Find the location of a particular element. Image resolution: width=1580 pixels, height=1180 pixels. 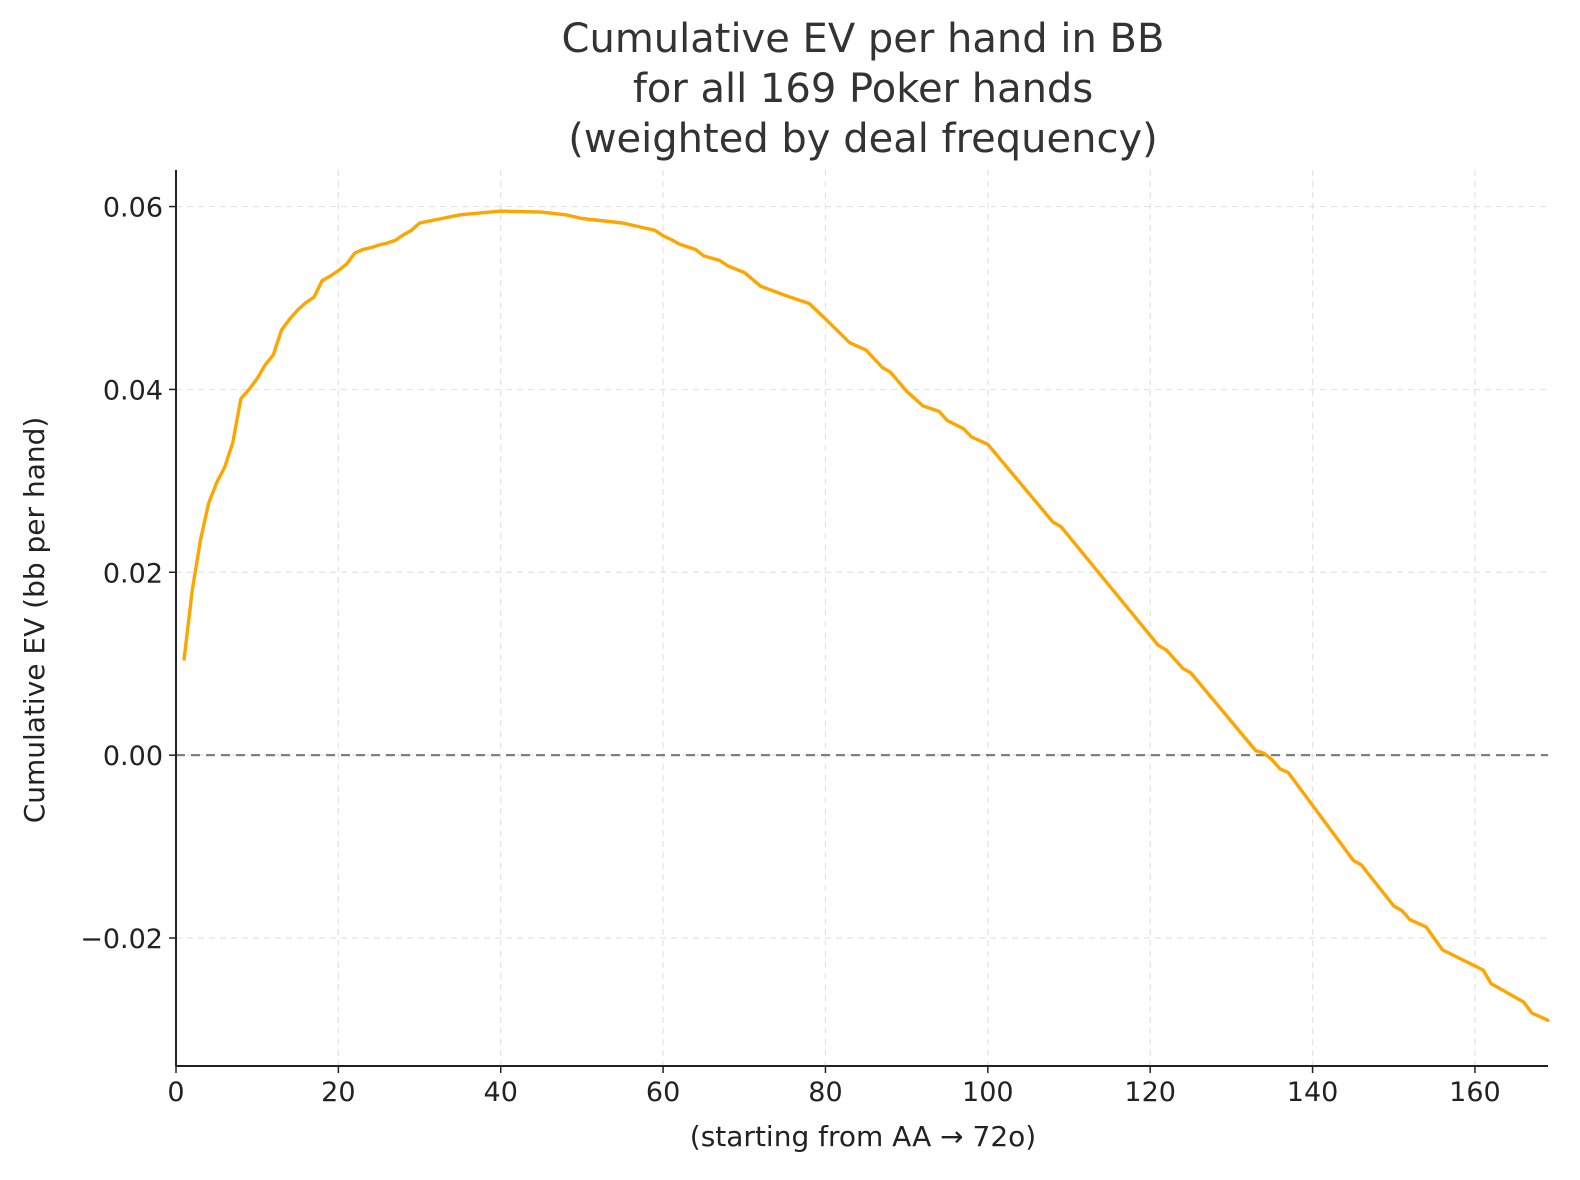

y-axis-label: Cumulative EV (bb per hand) is located at coordinates (34, 620).